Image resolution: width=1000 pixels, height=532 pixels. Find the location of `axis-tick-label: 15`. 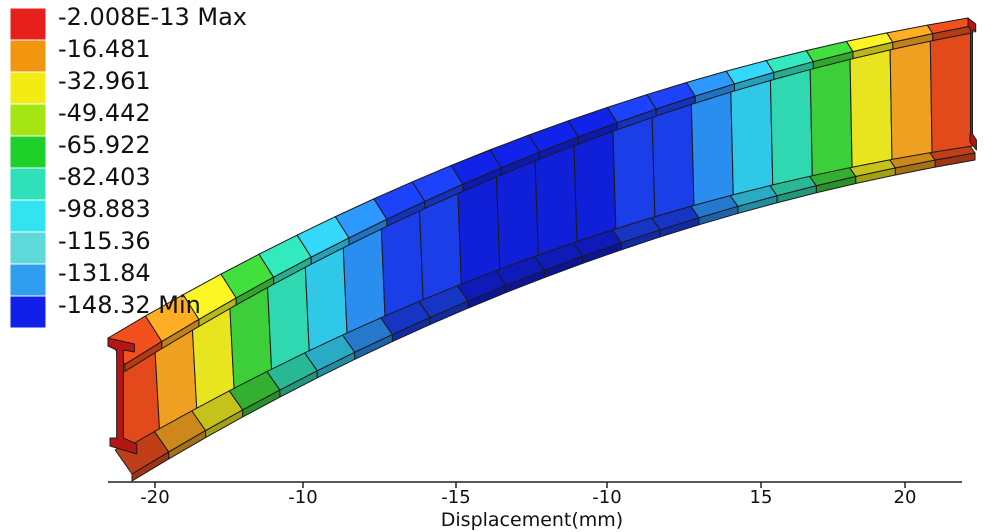

axis-tick-label: 15 is located at coordinates (761, 497).